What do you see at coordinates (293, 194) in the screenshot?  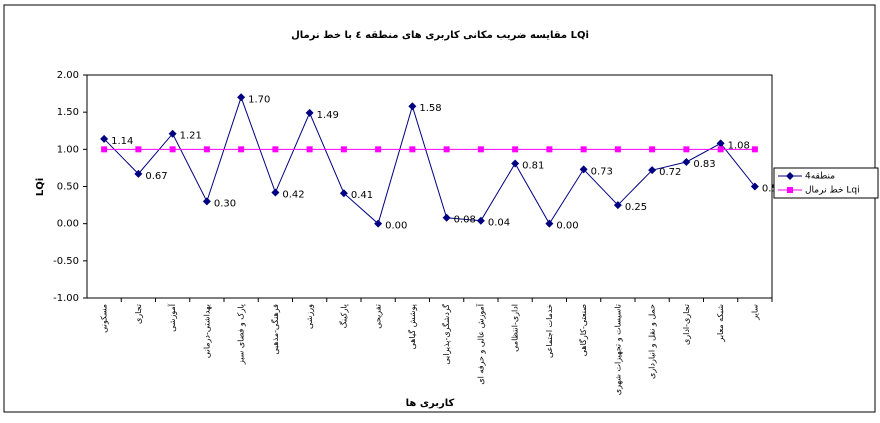 I see `value-label: 0.42` at bounding box center [293, 194].